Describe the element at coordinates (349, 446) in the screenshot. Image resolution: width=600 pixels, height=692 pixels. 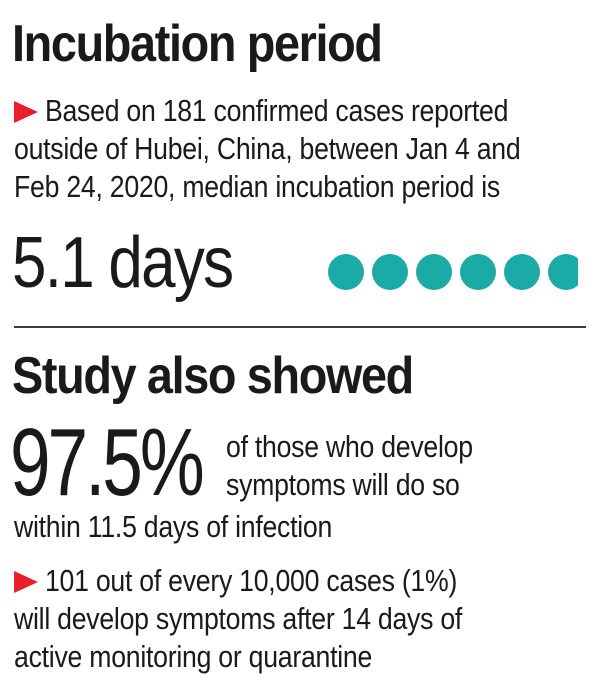
I see `percent-line-1: of those who develop` at that location.